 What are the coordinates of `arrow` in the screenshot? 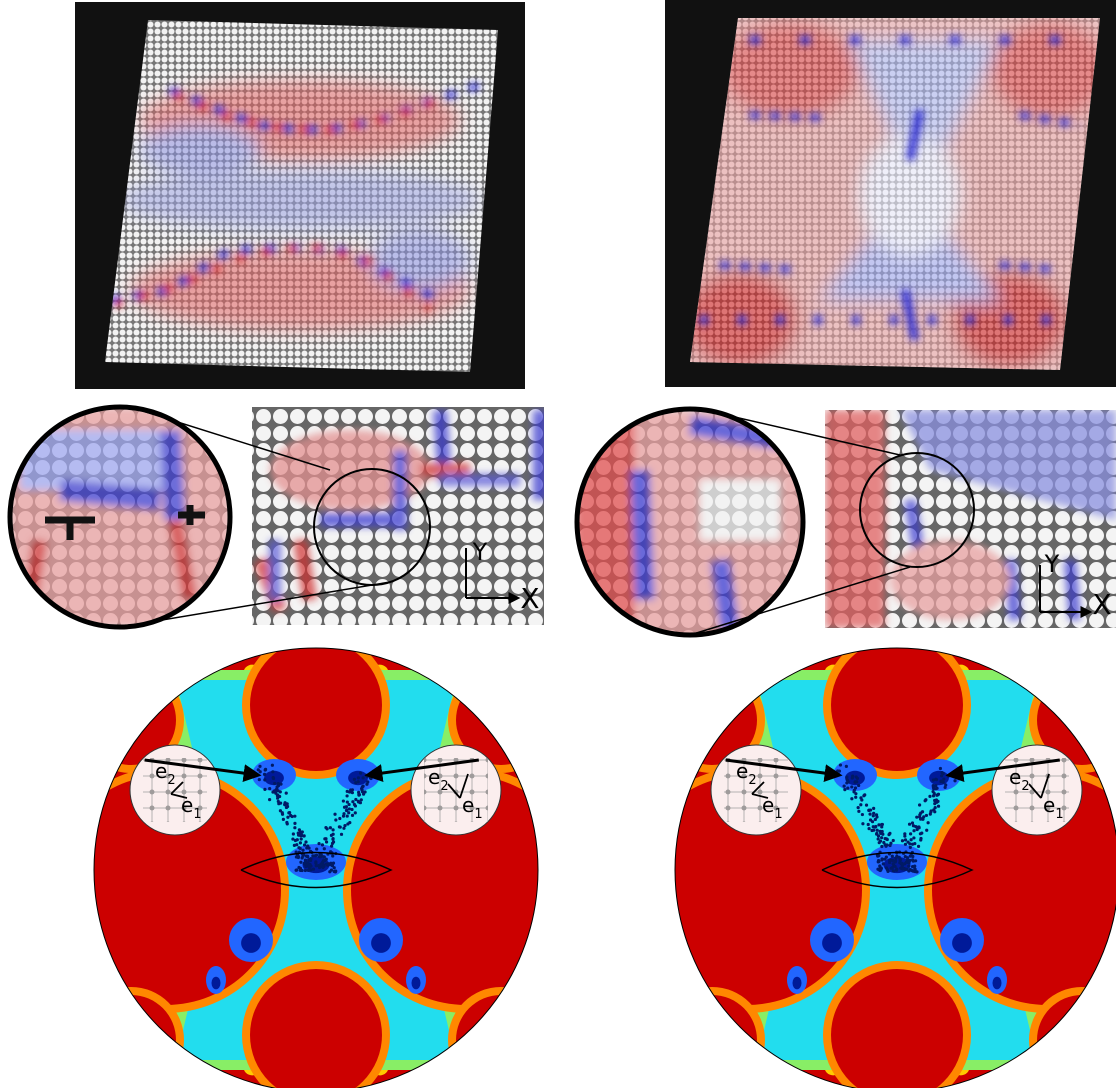 It's located at (784, 770).